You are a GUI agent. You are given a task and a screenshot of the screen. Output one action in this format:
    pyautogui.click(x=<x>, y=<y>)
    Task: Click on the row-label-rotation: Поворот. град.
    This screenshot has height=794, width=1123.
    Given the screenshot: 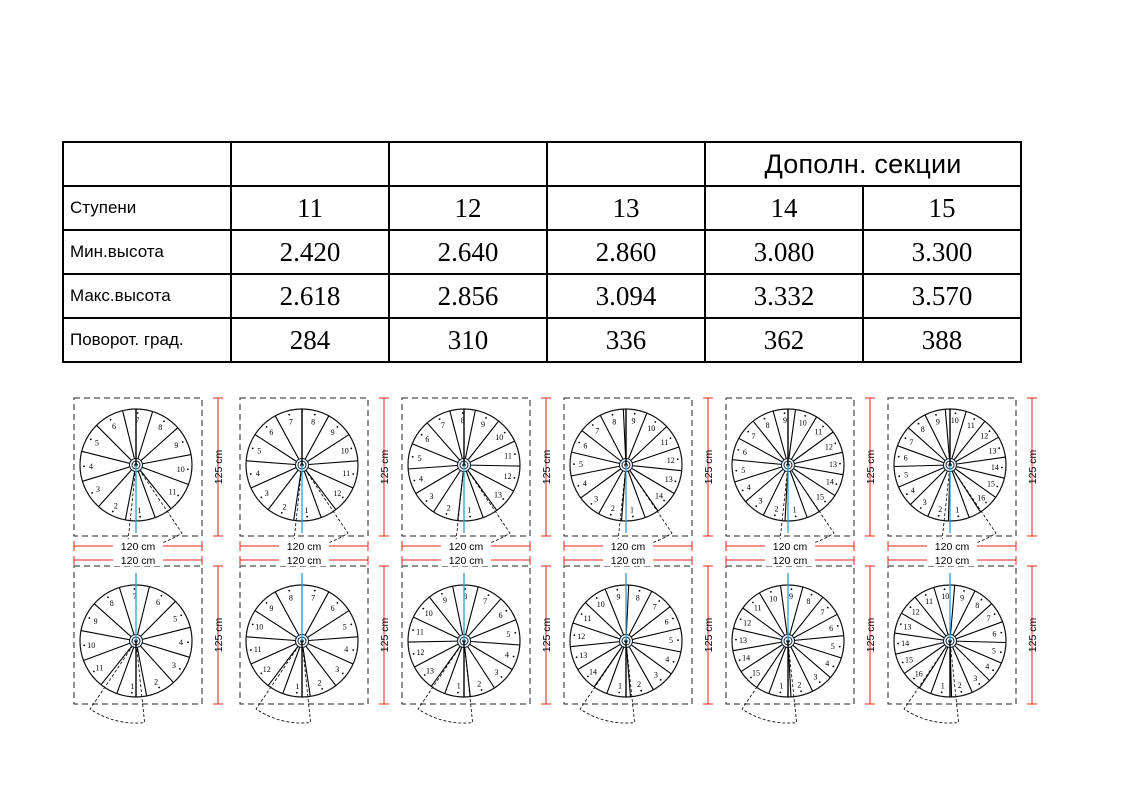 What is the action you would take?
    pyautogui.click(x=147, y=340)
    